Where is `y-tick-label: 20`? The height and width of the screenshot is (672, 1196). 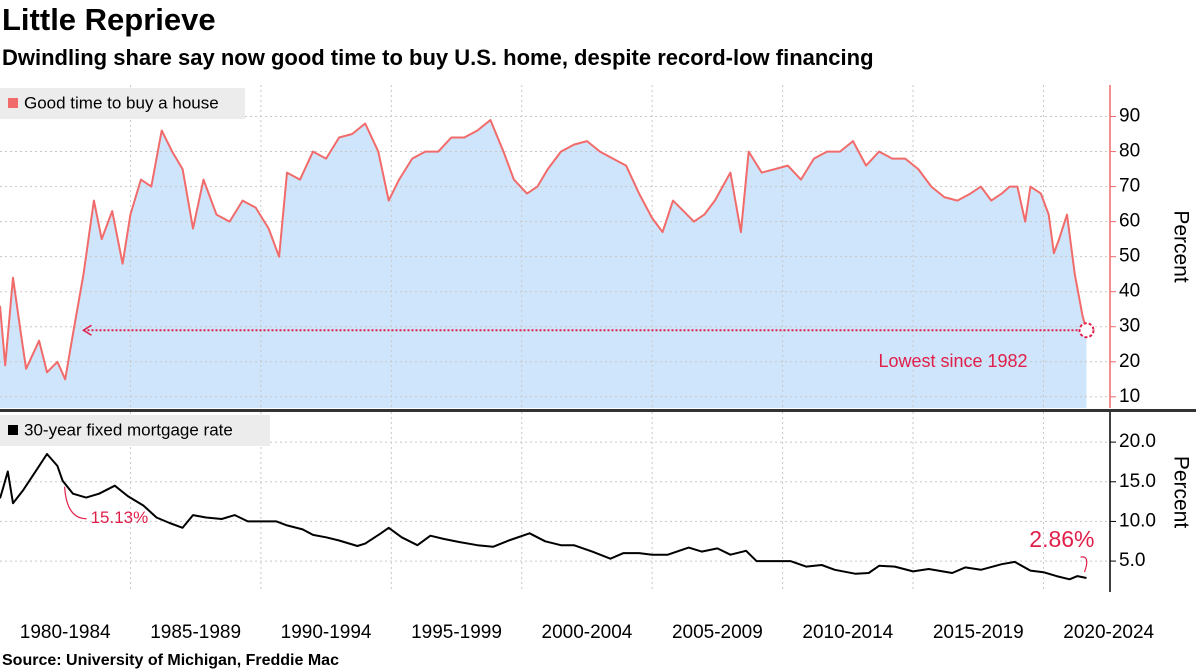
y-tick-label: 20 is located at coordinates (1129, 361).